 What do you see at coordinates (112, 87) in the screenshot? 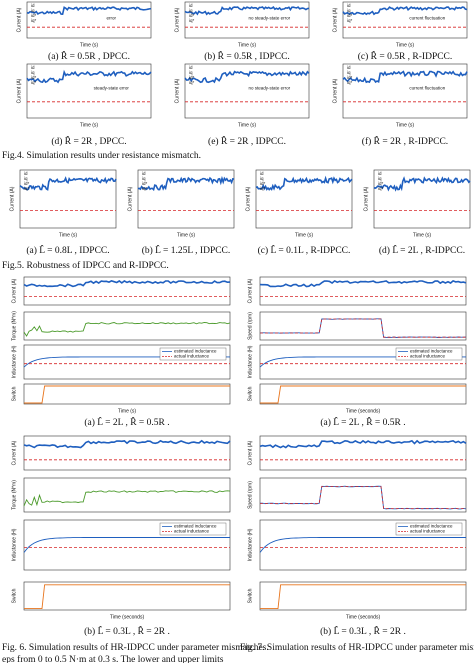
I see `annotation: steady-state error` at bounding box center [112, 87].